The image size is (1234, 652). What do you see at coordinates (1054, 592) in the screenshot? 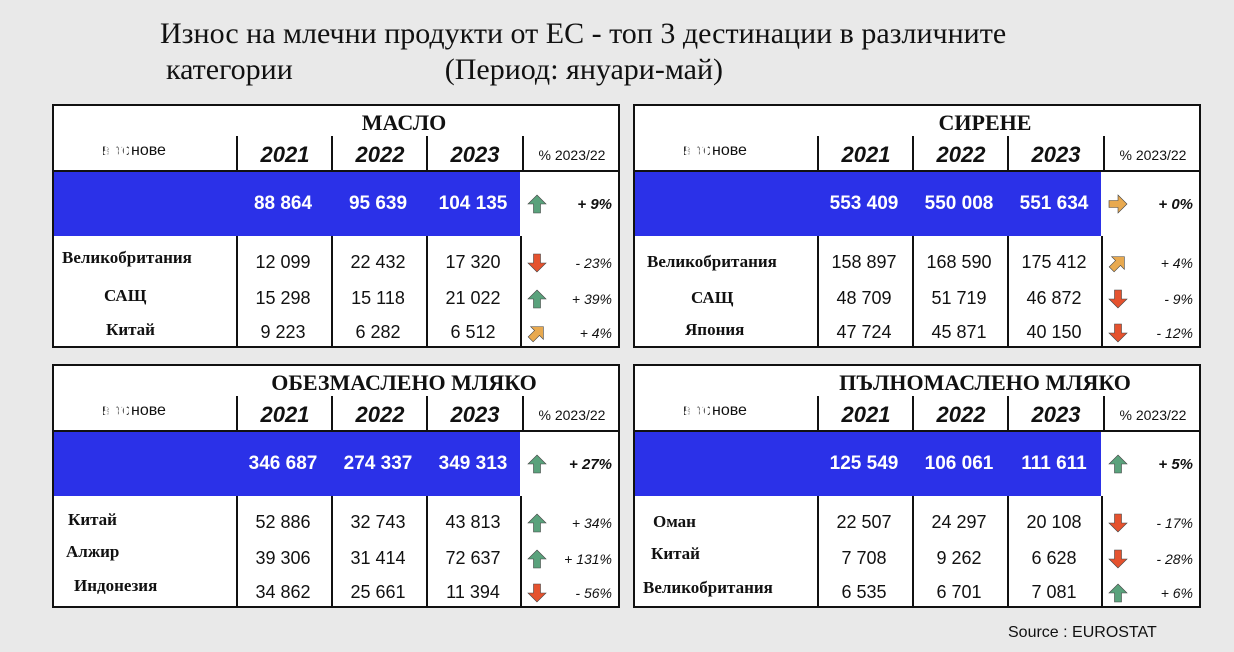
I see `cell-value: 7 081` at bounding box center [1054, 592].